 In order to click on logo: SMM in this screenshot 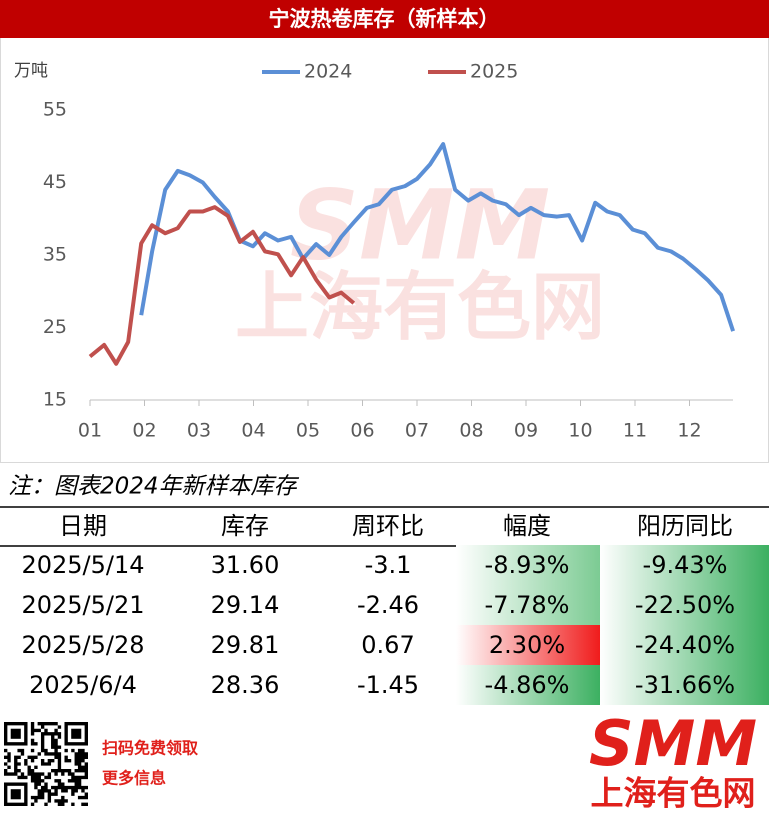, I will do `click(673, 743)`.